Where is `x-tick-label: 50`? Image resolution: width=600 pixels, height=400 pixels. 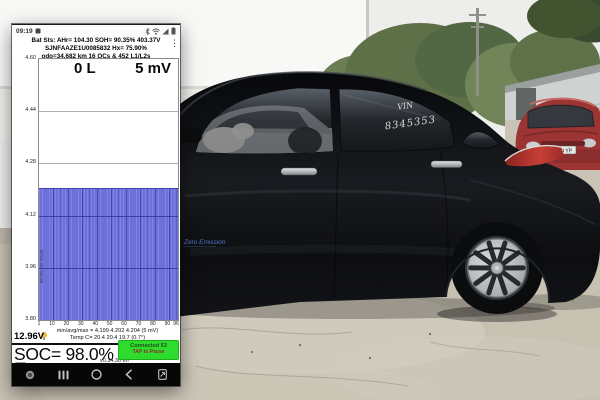
x-tick-label: 50 is located at coordinates (109, 324).